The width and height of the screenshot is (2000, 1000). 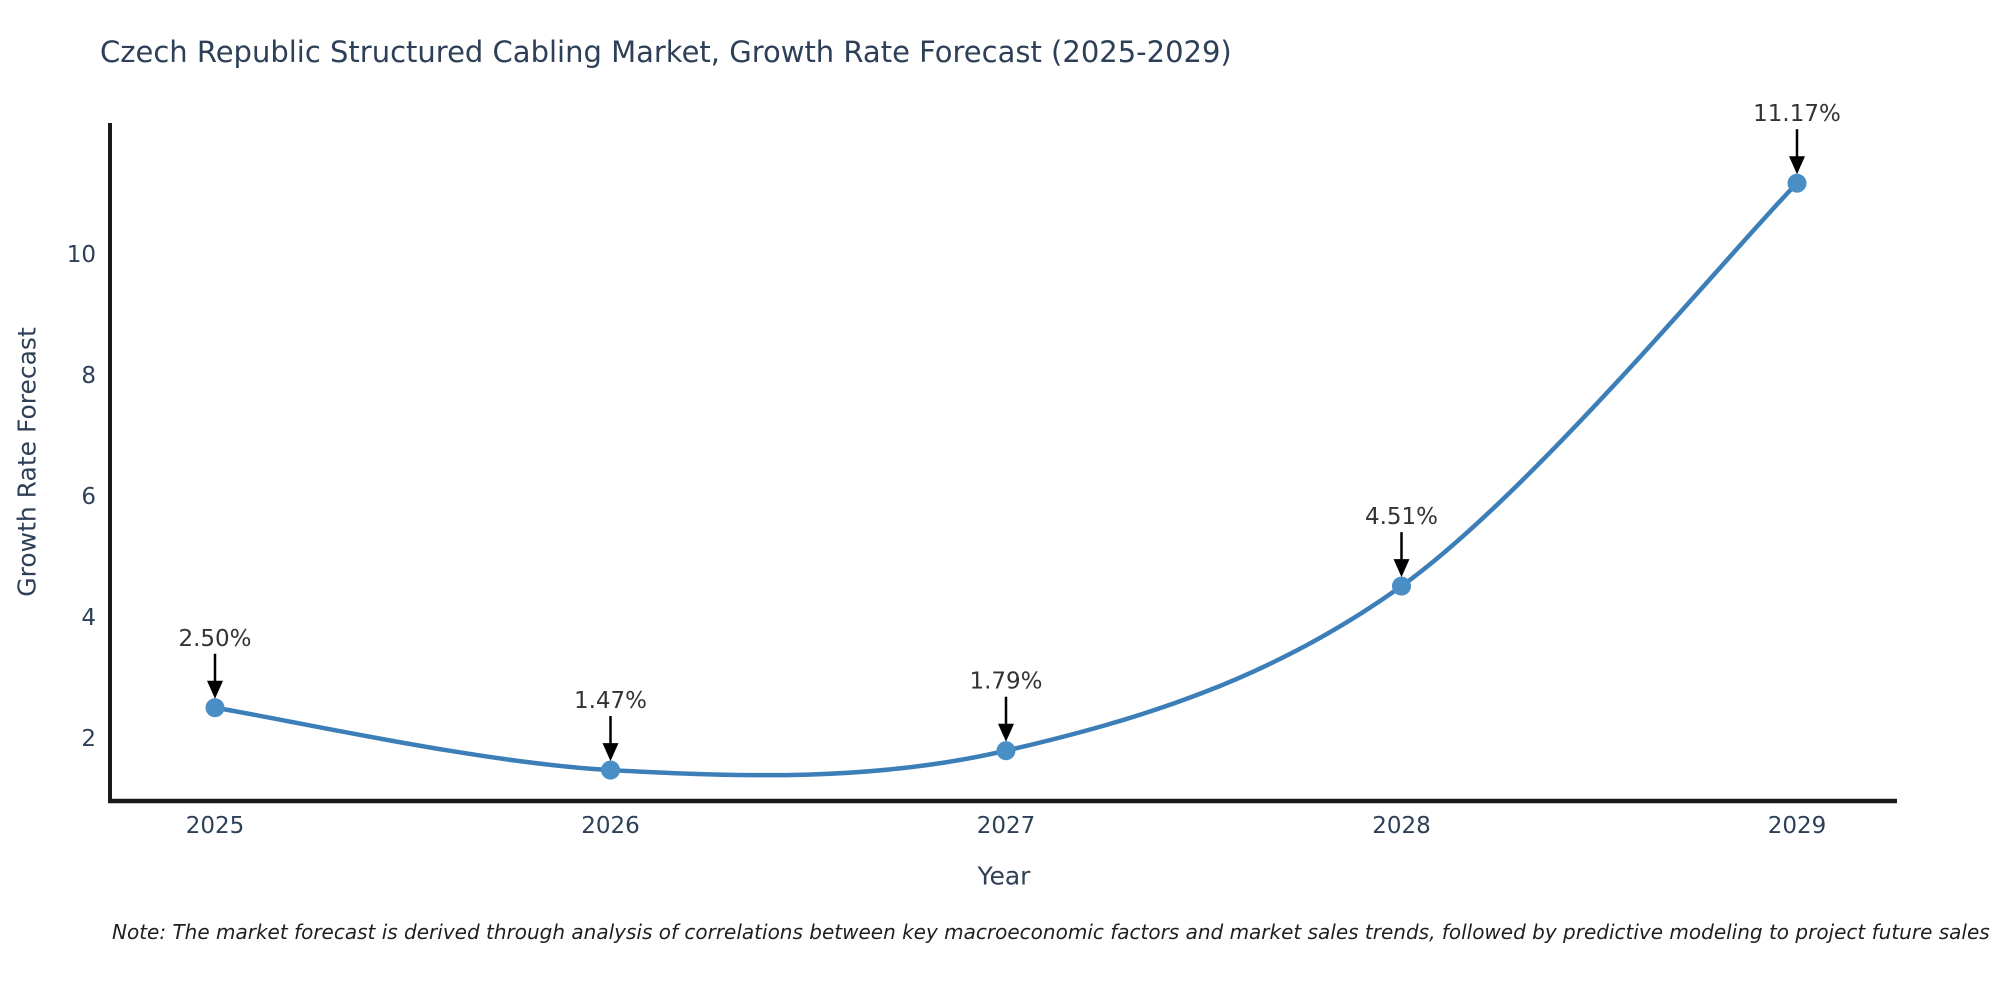 I want to click on x-tick-label: 2028, so click(x=1401, y=826).